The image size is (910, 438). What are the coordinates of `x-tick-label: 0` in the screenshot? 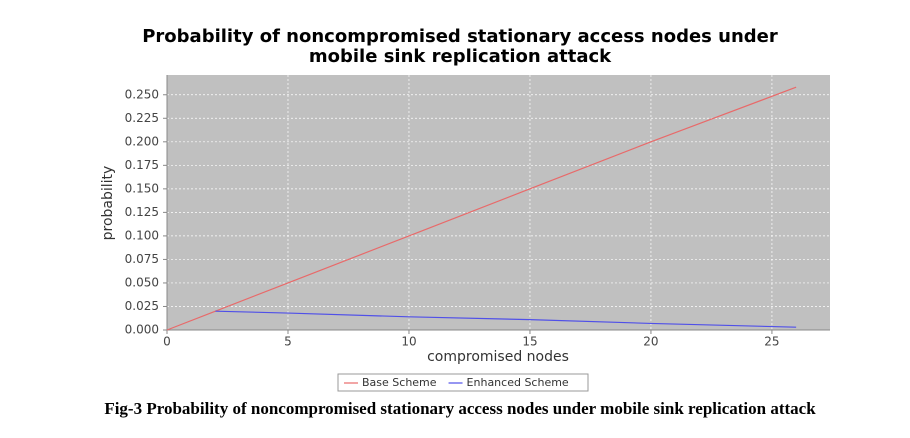 It's located at (167, 342).